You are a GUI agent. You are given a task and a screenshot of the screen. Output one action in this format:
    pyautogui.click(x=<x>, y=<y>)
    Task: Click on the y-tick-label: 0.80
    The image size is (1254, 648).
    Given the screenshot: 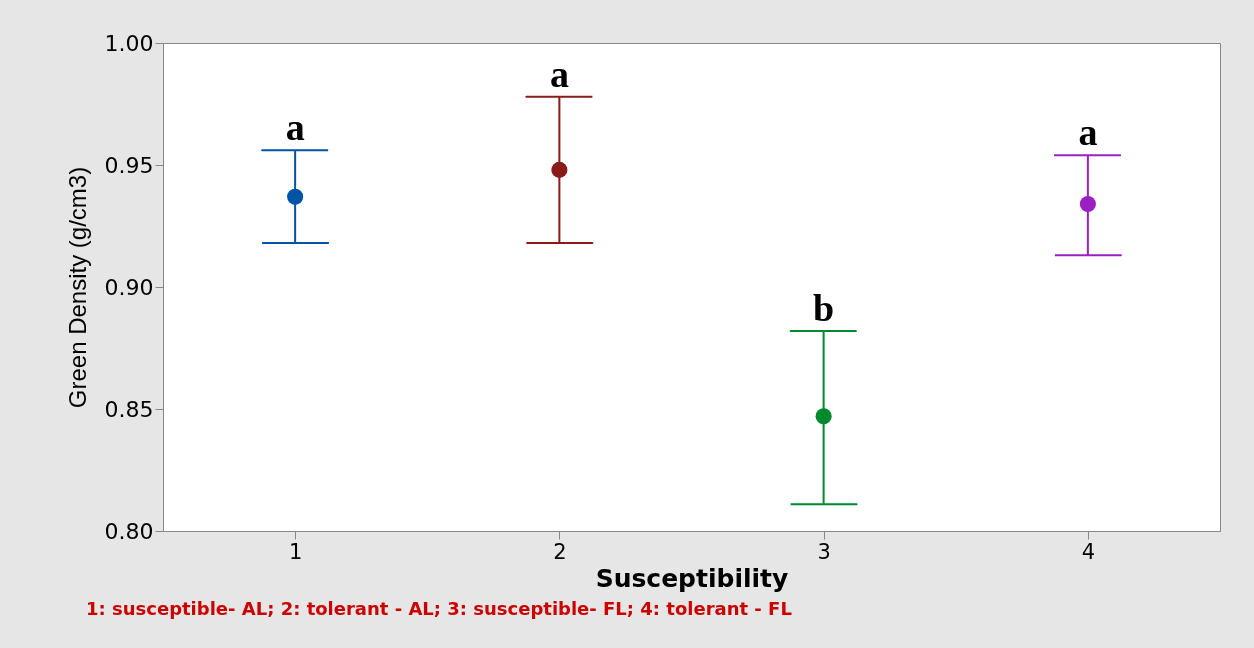 What is the action you would take?
    pyautogui.click(x=129, y=531)
    